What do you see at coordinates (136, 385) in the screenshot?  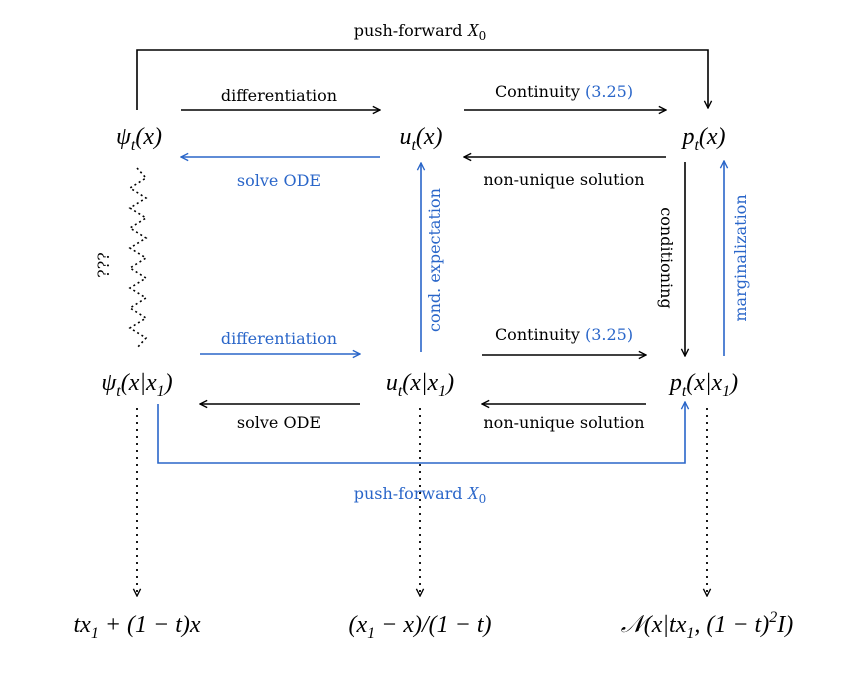 I see `node-psi-cond: ψt(x|x1)` at bounding box center [136, 385].